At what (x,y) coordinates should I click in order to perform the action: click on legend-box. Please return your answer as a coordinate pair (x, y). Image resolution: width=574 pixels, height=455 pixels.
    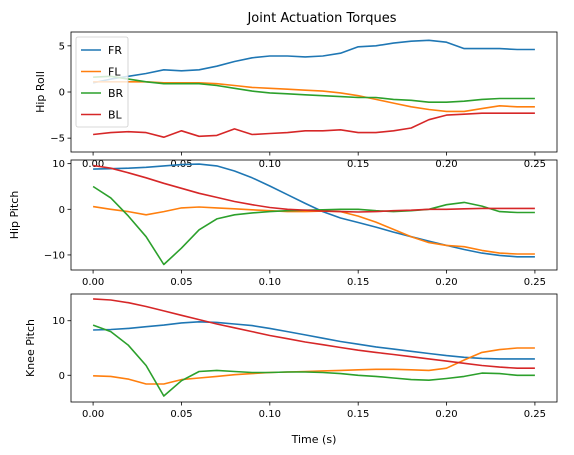
    Looking at the image, I should click on (102, 82).